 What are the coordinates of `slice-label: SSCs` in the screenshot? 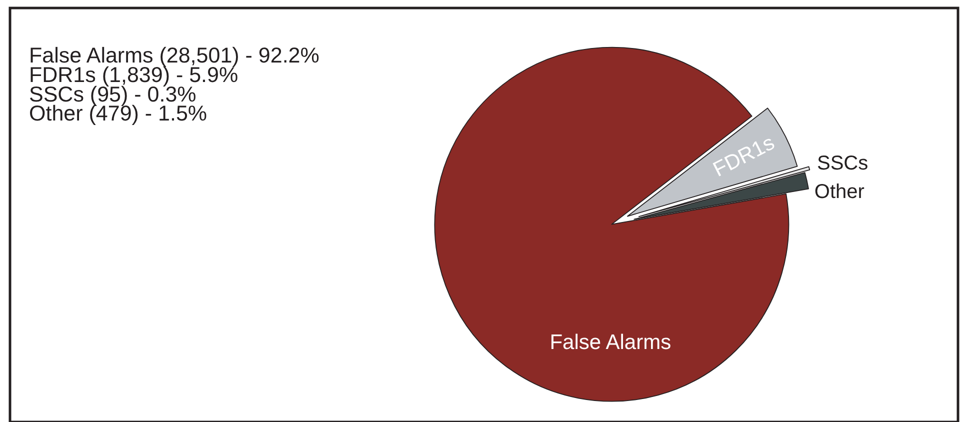 It's located at (842, 163).